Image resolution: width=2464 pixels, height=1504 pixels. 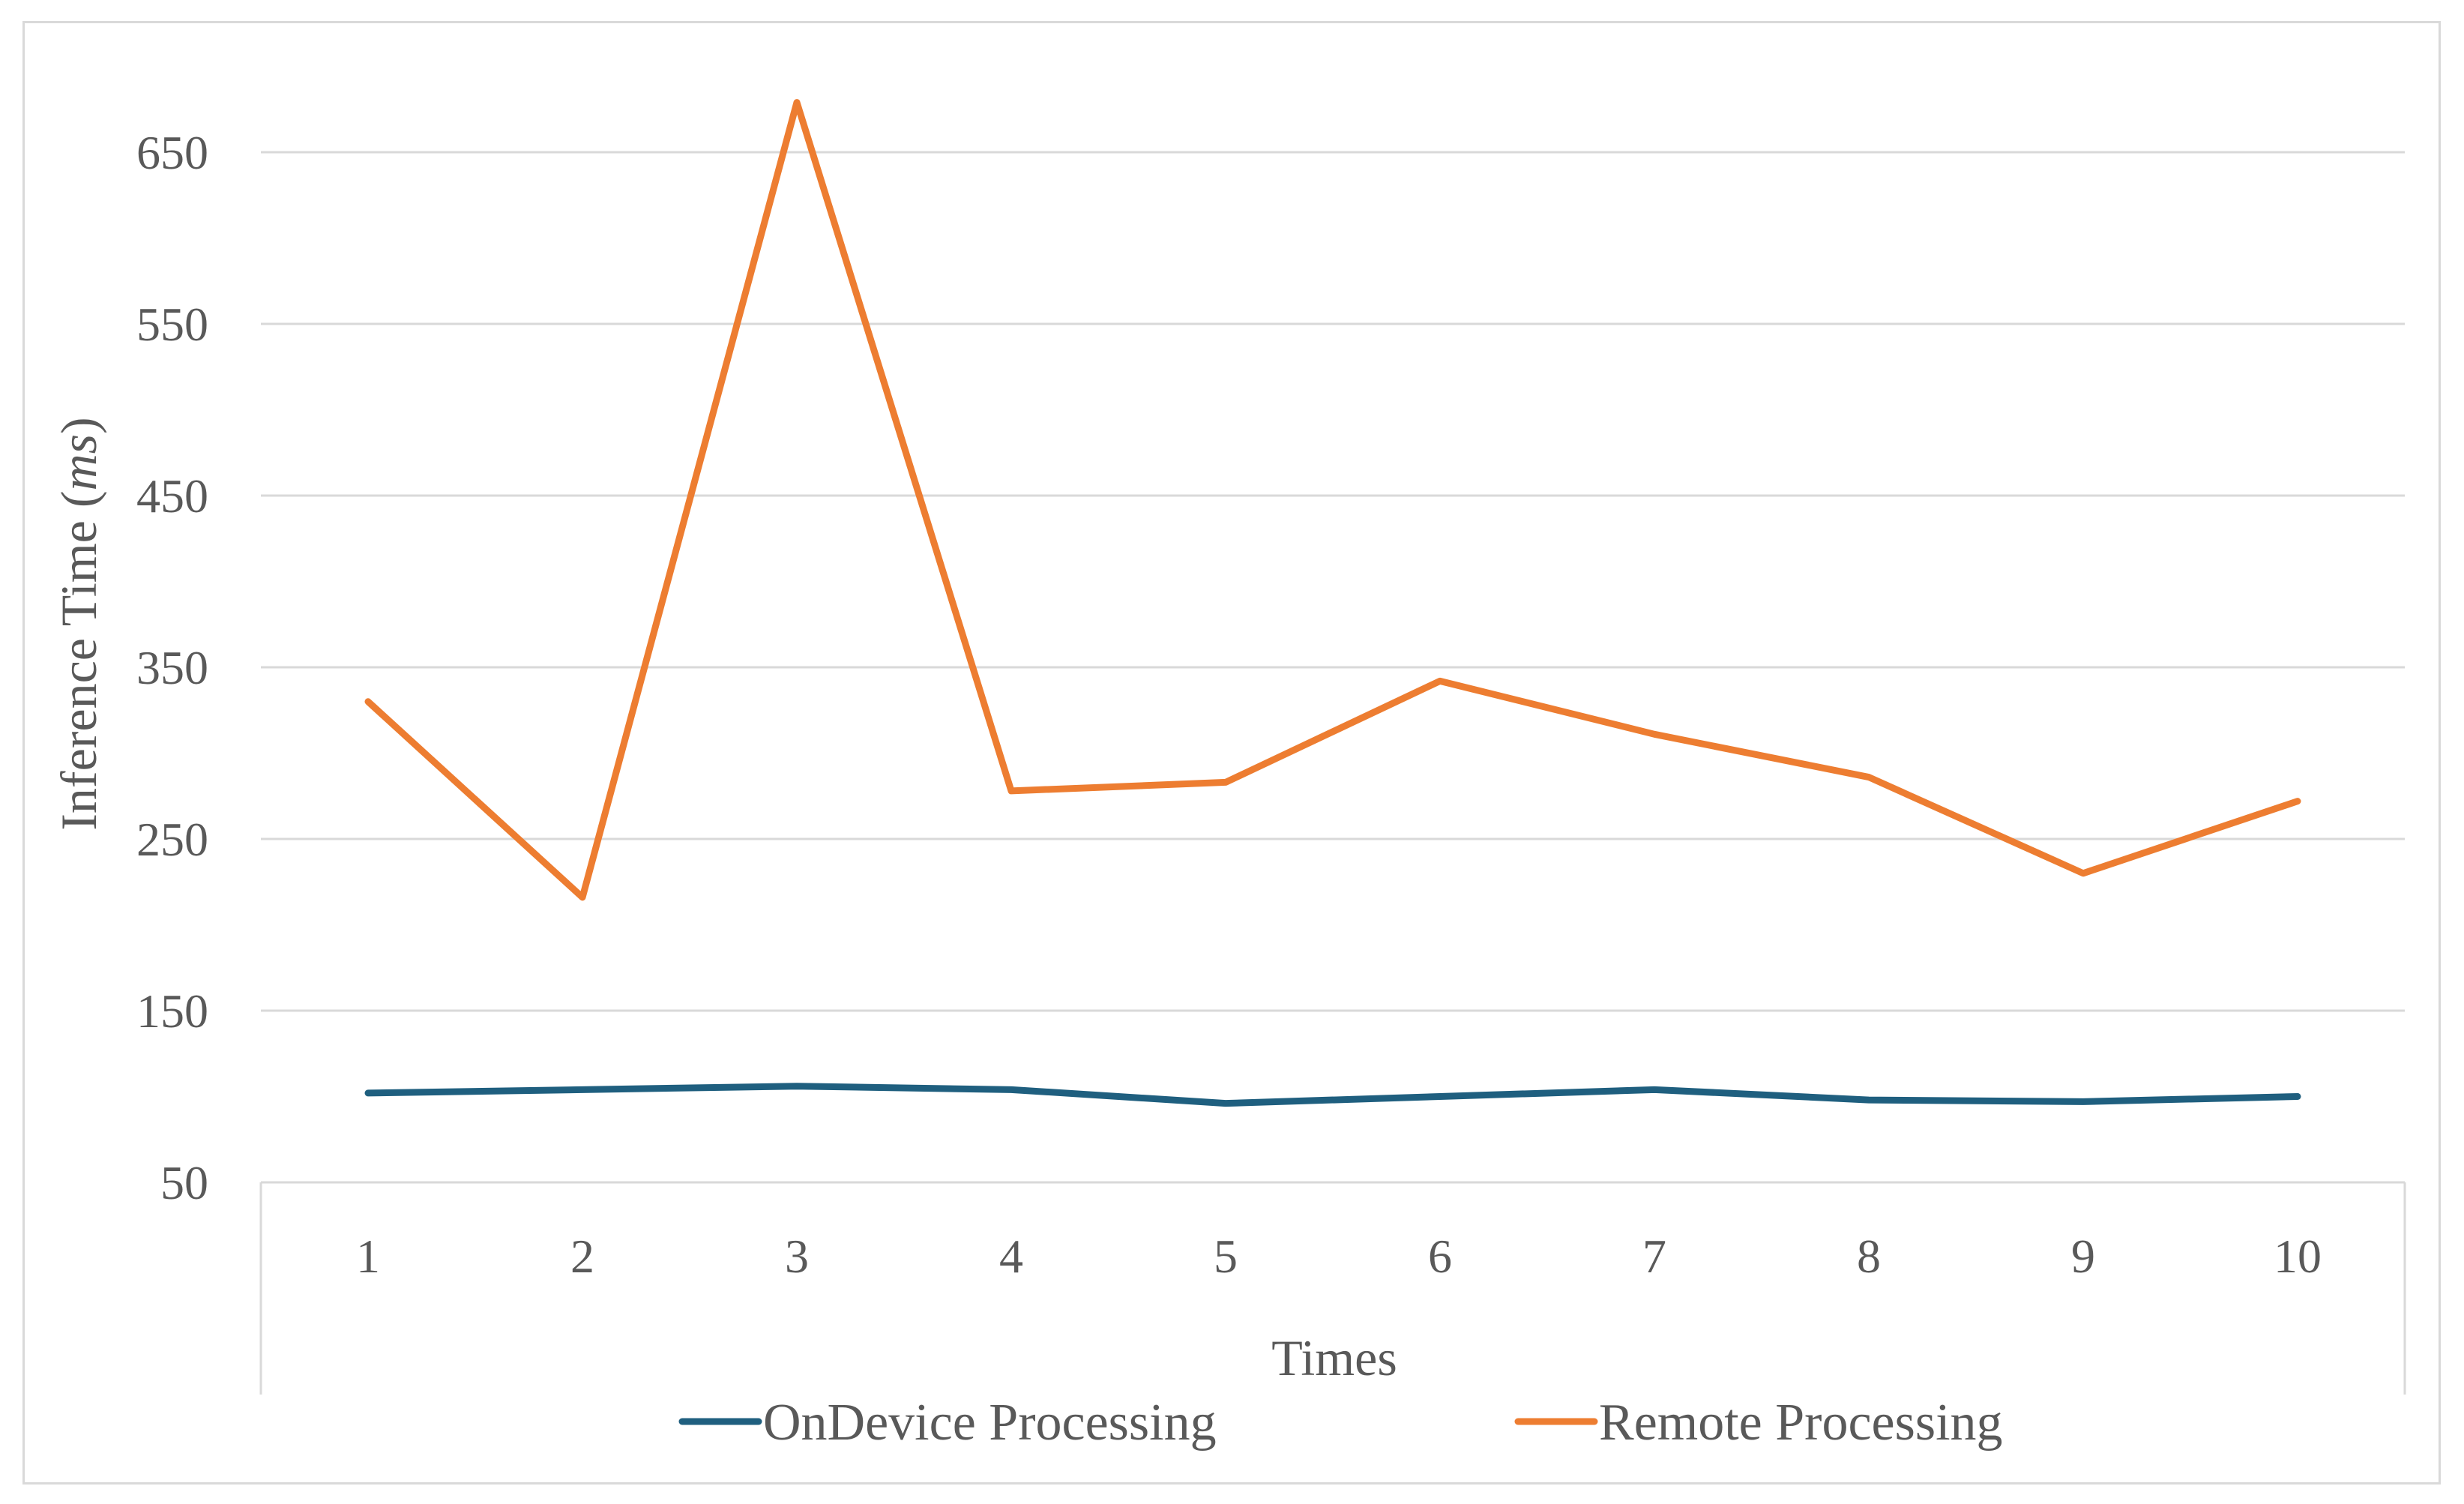 What do you see at coordinates (368, 1256) in the screenshot?
I see `x-tick-1: 1` at bounding box center [368, 1256].